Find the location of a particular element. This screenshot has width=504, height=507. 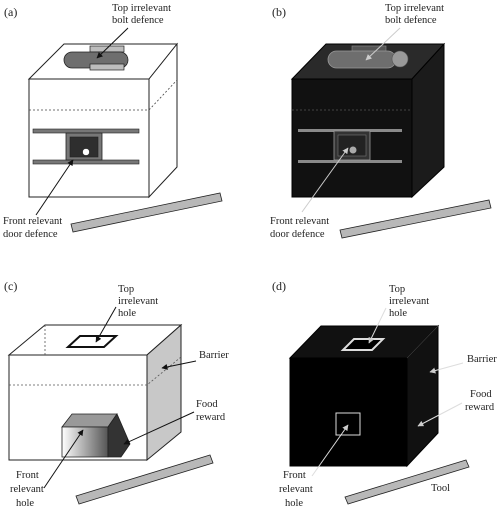

panel-d-front-label-1: Front is located at coordinates (294, 475).